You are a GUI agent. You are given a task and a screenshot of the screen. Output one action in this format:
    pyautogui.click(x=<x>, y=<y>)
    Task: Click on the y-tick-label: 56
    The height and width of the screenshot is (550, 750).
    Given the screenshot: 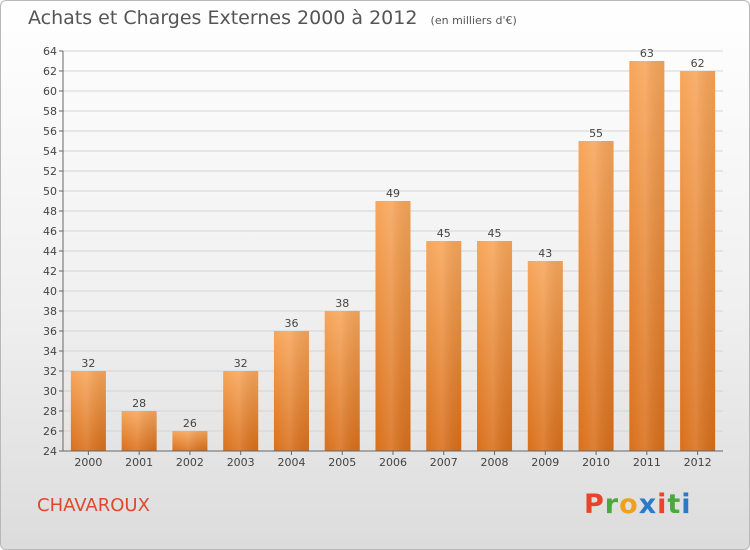 What is the action you would take?
    pyautogui.click(x=50, y=131)
    